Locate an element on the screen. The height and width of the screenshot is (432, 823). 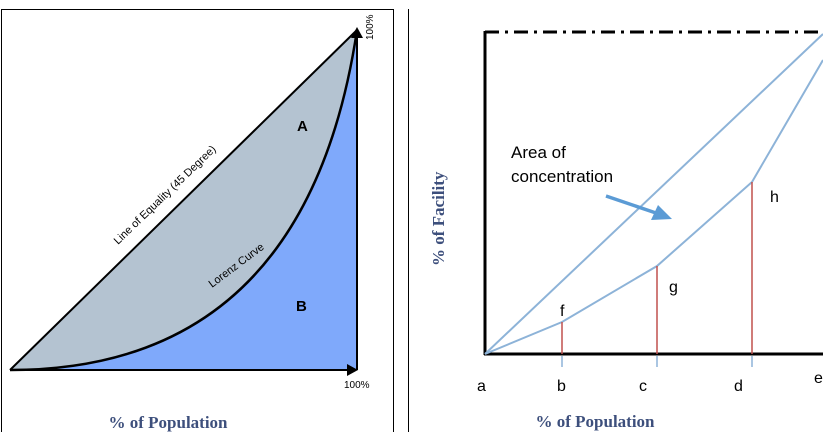
concentration-arrow-shaft is located at coordinates (631, 204).